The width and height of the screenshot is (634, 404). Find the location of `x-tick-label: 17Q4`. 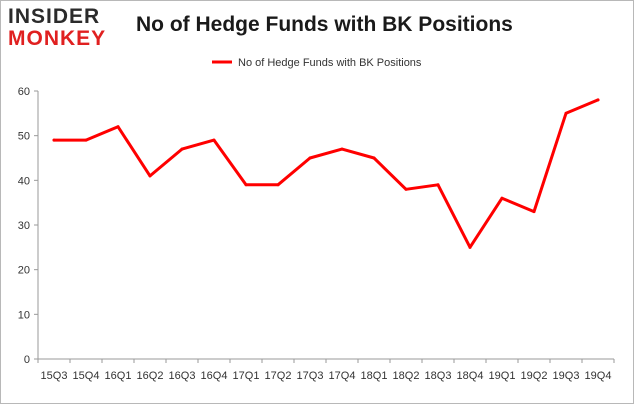

x-tick-label: 17Q4 is located at coordinates (342, 376).